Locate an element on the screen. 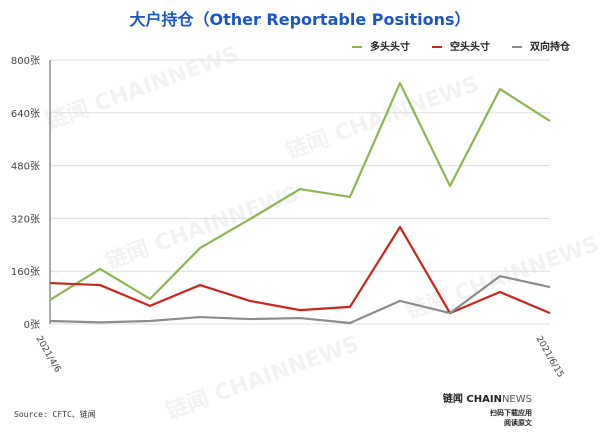 This screenshot has width=600, height=437. y-tick-label: 480张 is located at coordinates (25, 167).